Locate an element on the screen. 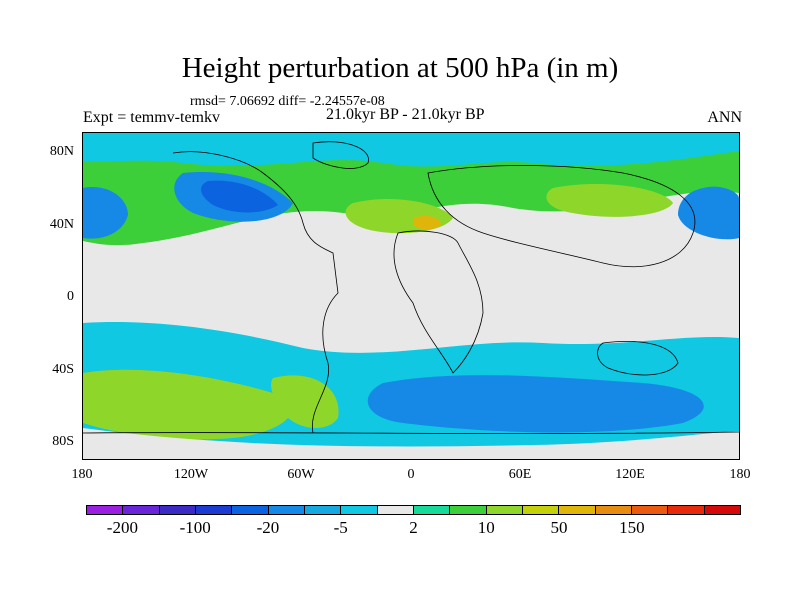  colorbar is located at coordinates (413, 510).